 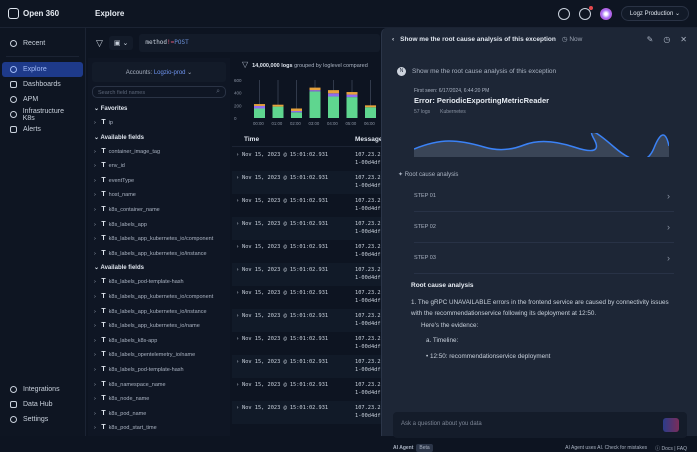 What do you see at coordinates (393, 39) in the screenshot?
I see `back-icon: ‹` at bounding box center [393, 39].